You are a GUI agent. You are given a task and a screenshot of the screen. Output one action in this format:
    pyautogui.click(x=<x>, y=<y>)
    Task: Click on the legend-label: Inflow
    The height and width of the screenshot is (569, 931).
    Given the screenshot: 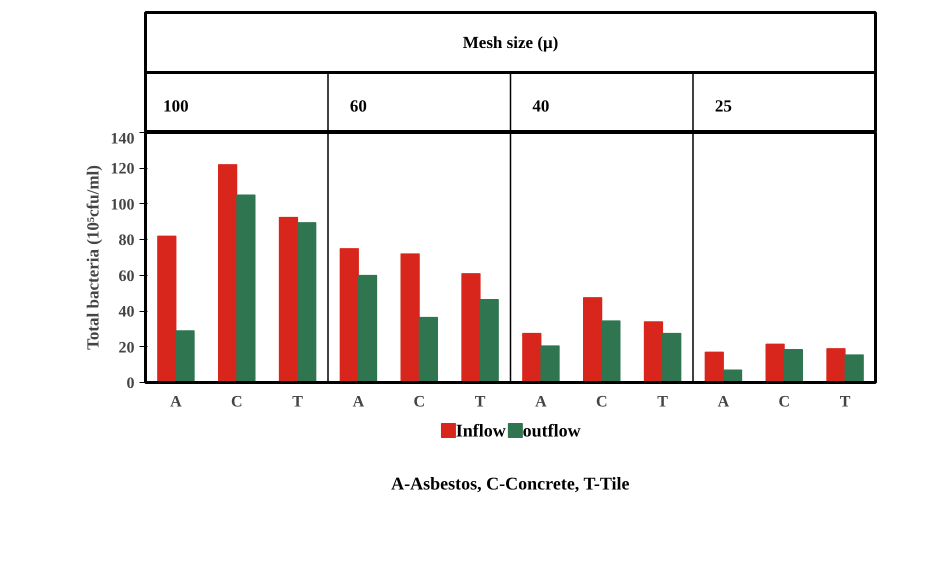 What is the action you would take?
    pyautogui.click(x=481, y=430)
    